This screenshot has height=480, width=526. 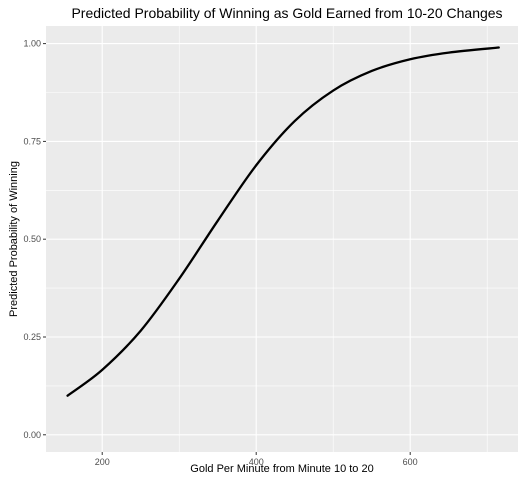 I want to click on x-tick-label: 600, so click(x=410, y=462).